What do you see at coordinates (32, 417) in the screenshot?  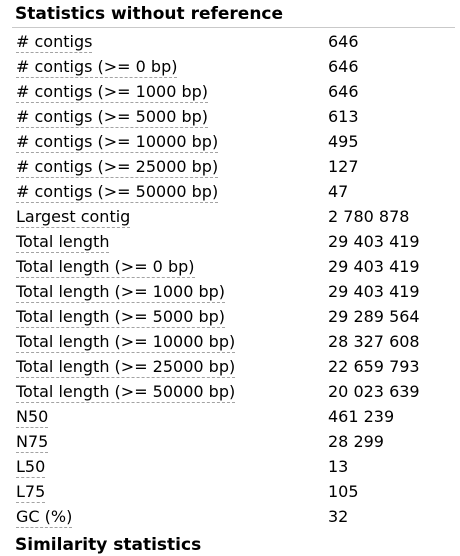 I see `metric-label: N50` at bounding box center [32, 417].